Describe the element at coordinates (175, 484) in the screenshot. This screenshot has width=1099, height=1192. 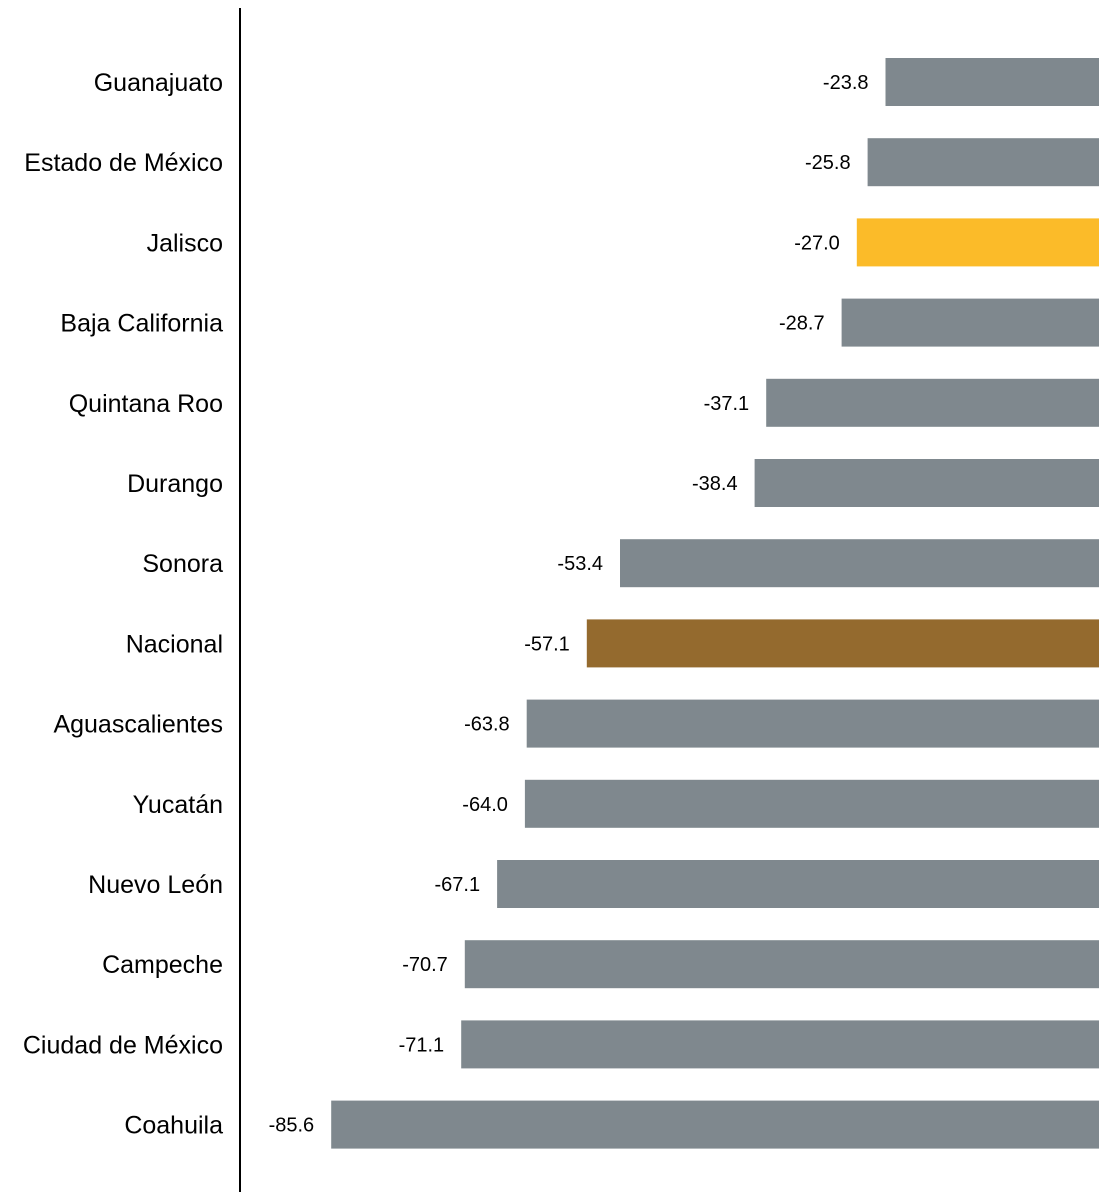
I see `category-label-durango: Durango` at that location.